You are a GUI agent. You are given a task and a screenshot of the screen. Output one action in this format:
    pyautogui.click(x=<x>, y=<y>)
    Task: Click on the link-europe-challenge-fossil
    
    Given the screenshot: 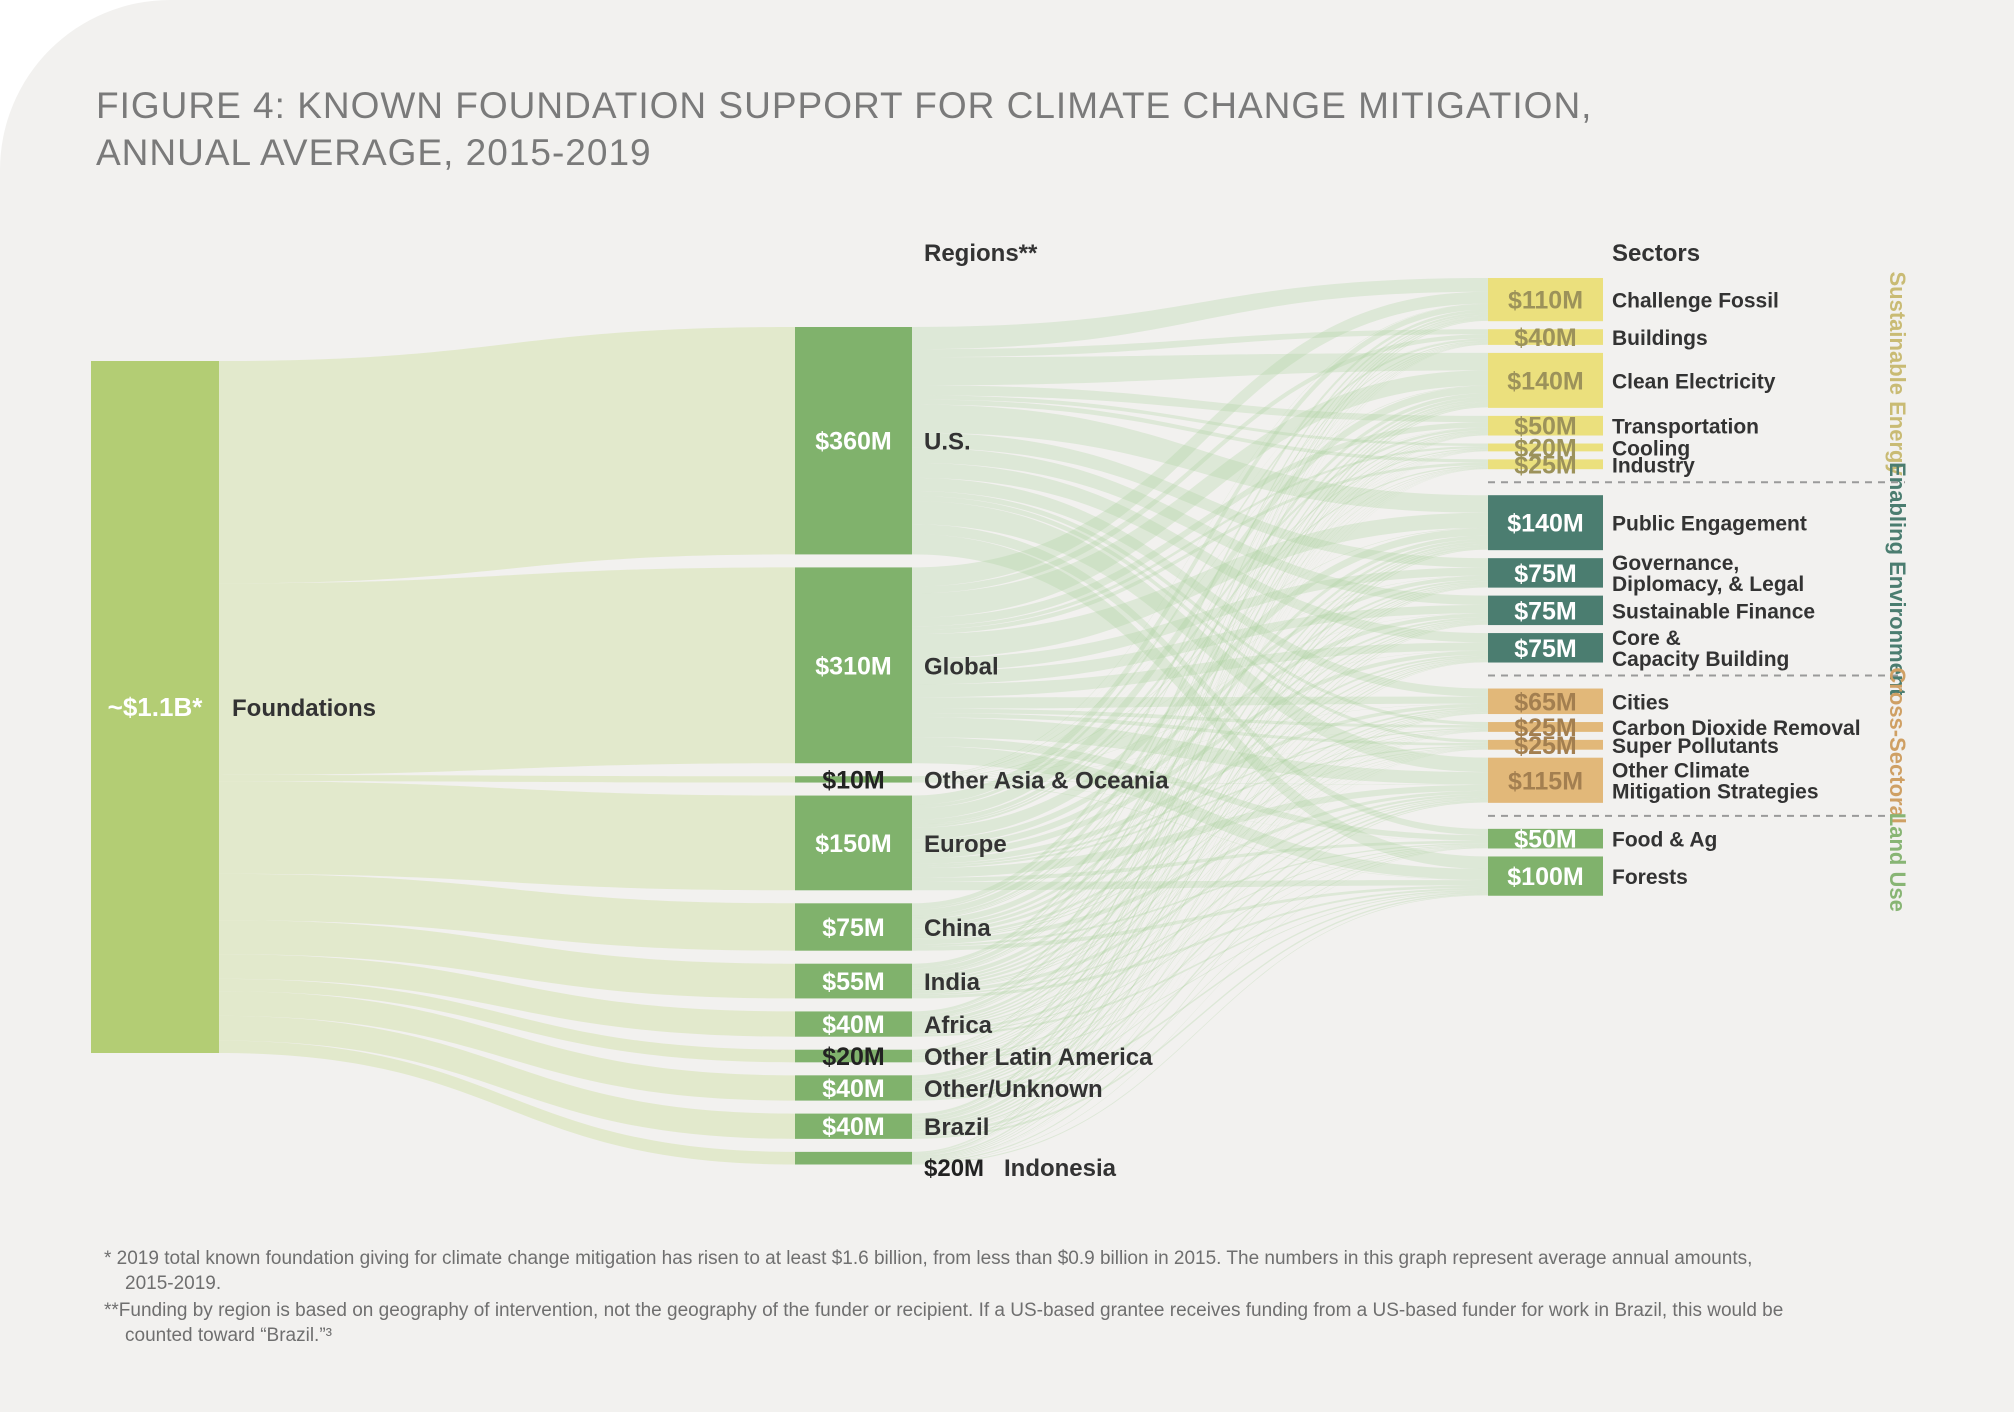 What is the action you would take?
    pyautogui.click(x=1200, y=554)
    